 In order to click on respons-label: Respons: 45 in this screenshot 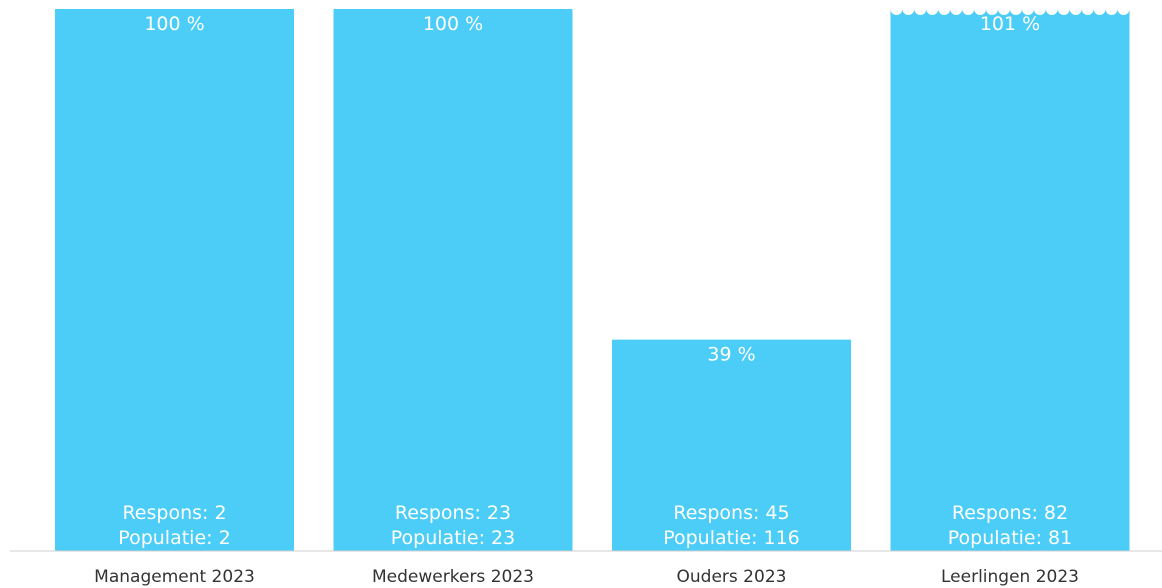, I will do `click(731, 513)`.